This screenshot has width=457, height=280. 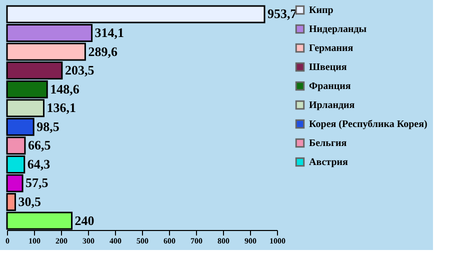 What do you see at coordinates (332, 105) in the screenshot?
I see `legend-label: Ирландия` at bounding box center [332, 105].